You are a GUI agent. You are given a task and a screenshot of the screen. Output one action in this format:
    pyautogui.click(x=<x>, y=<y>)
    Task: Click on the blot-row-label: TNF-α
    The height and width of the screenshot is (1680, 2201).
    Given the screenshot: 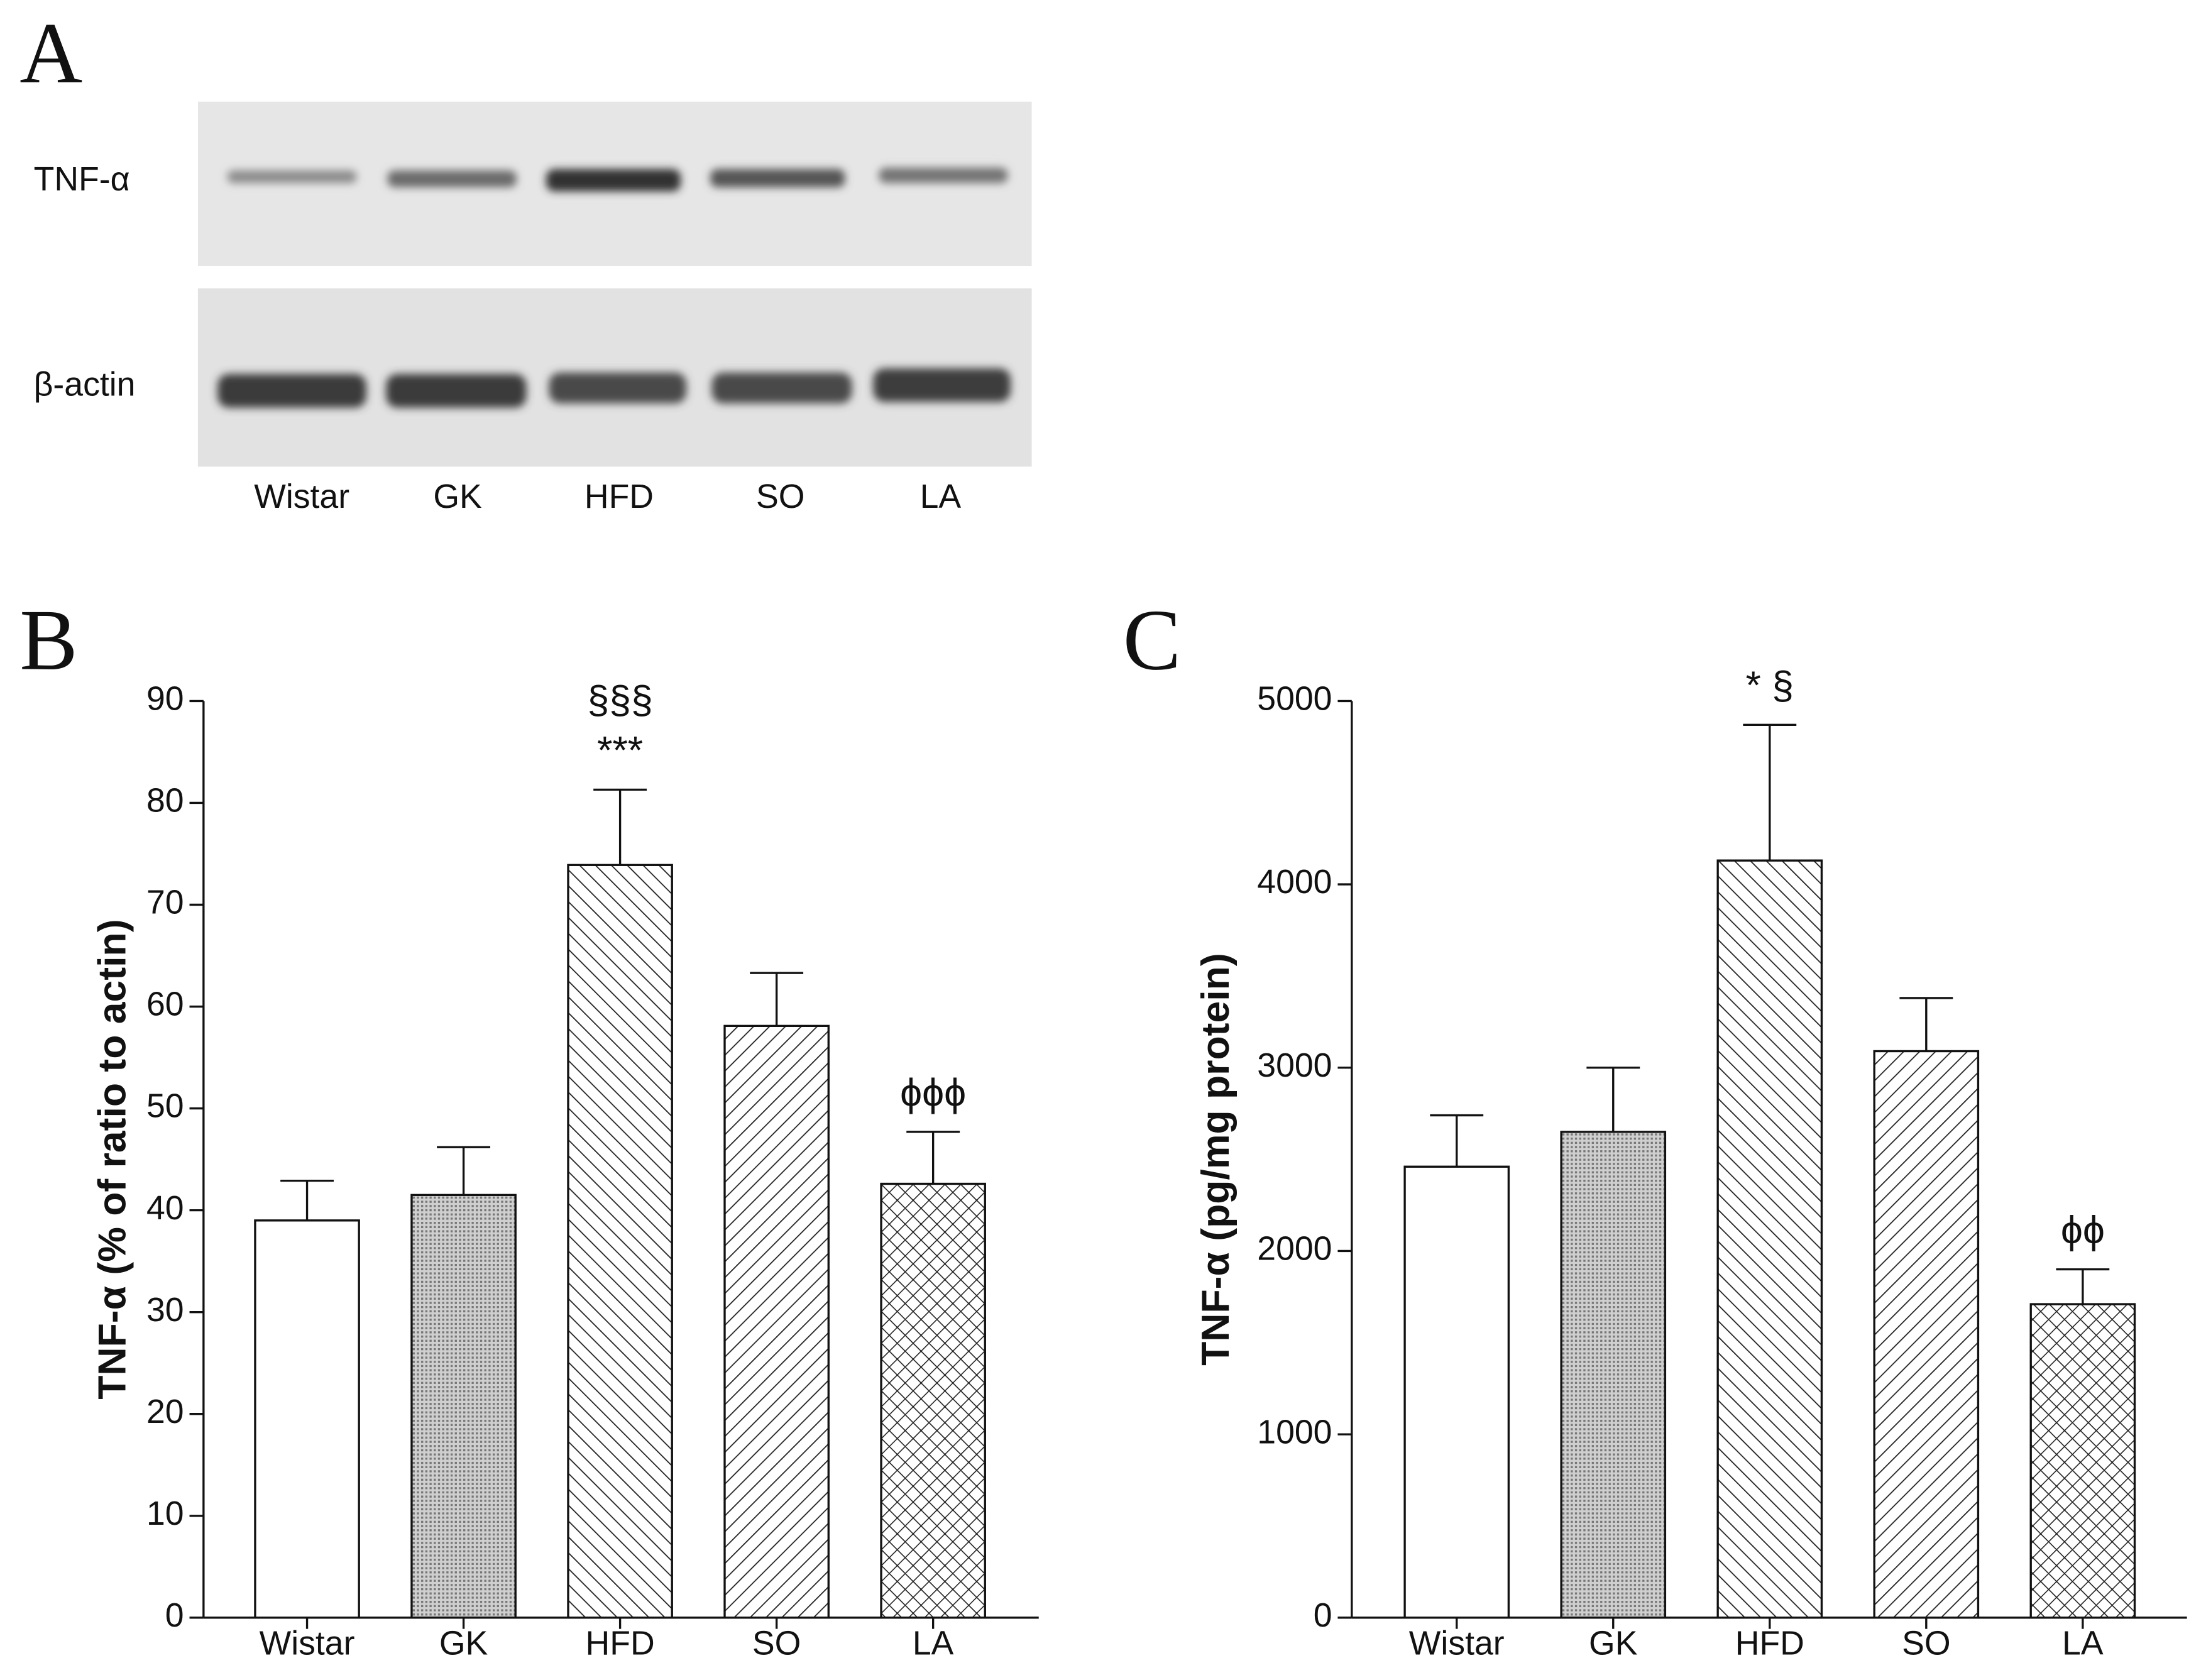 What is the action you would take?
    pyautogui.click(x=82, y=179)
    